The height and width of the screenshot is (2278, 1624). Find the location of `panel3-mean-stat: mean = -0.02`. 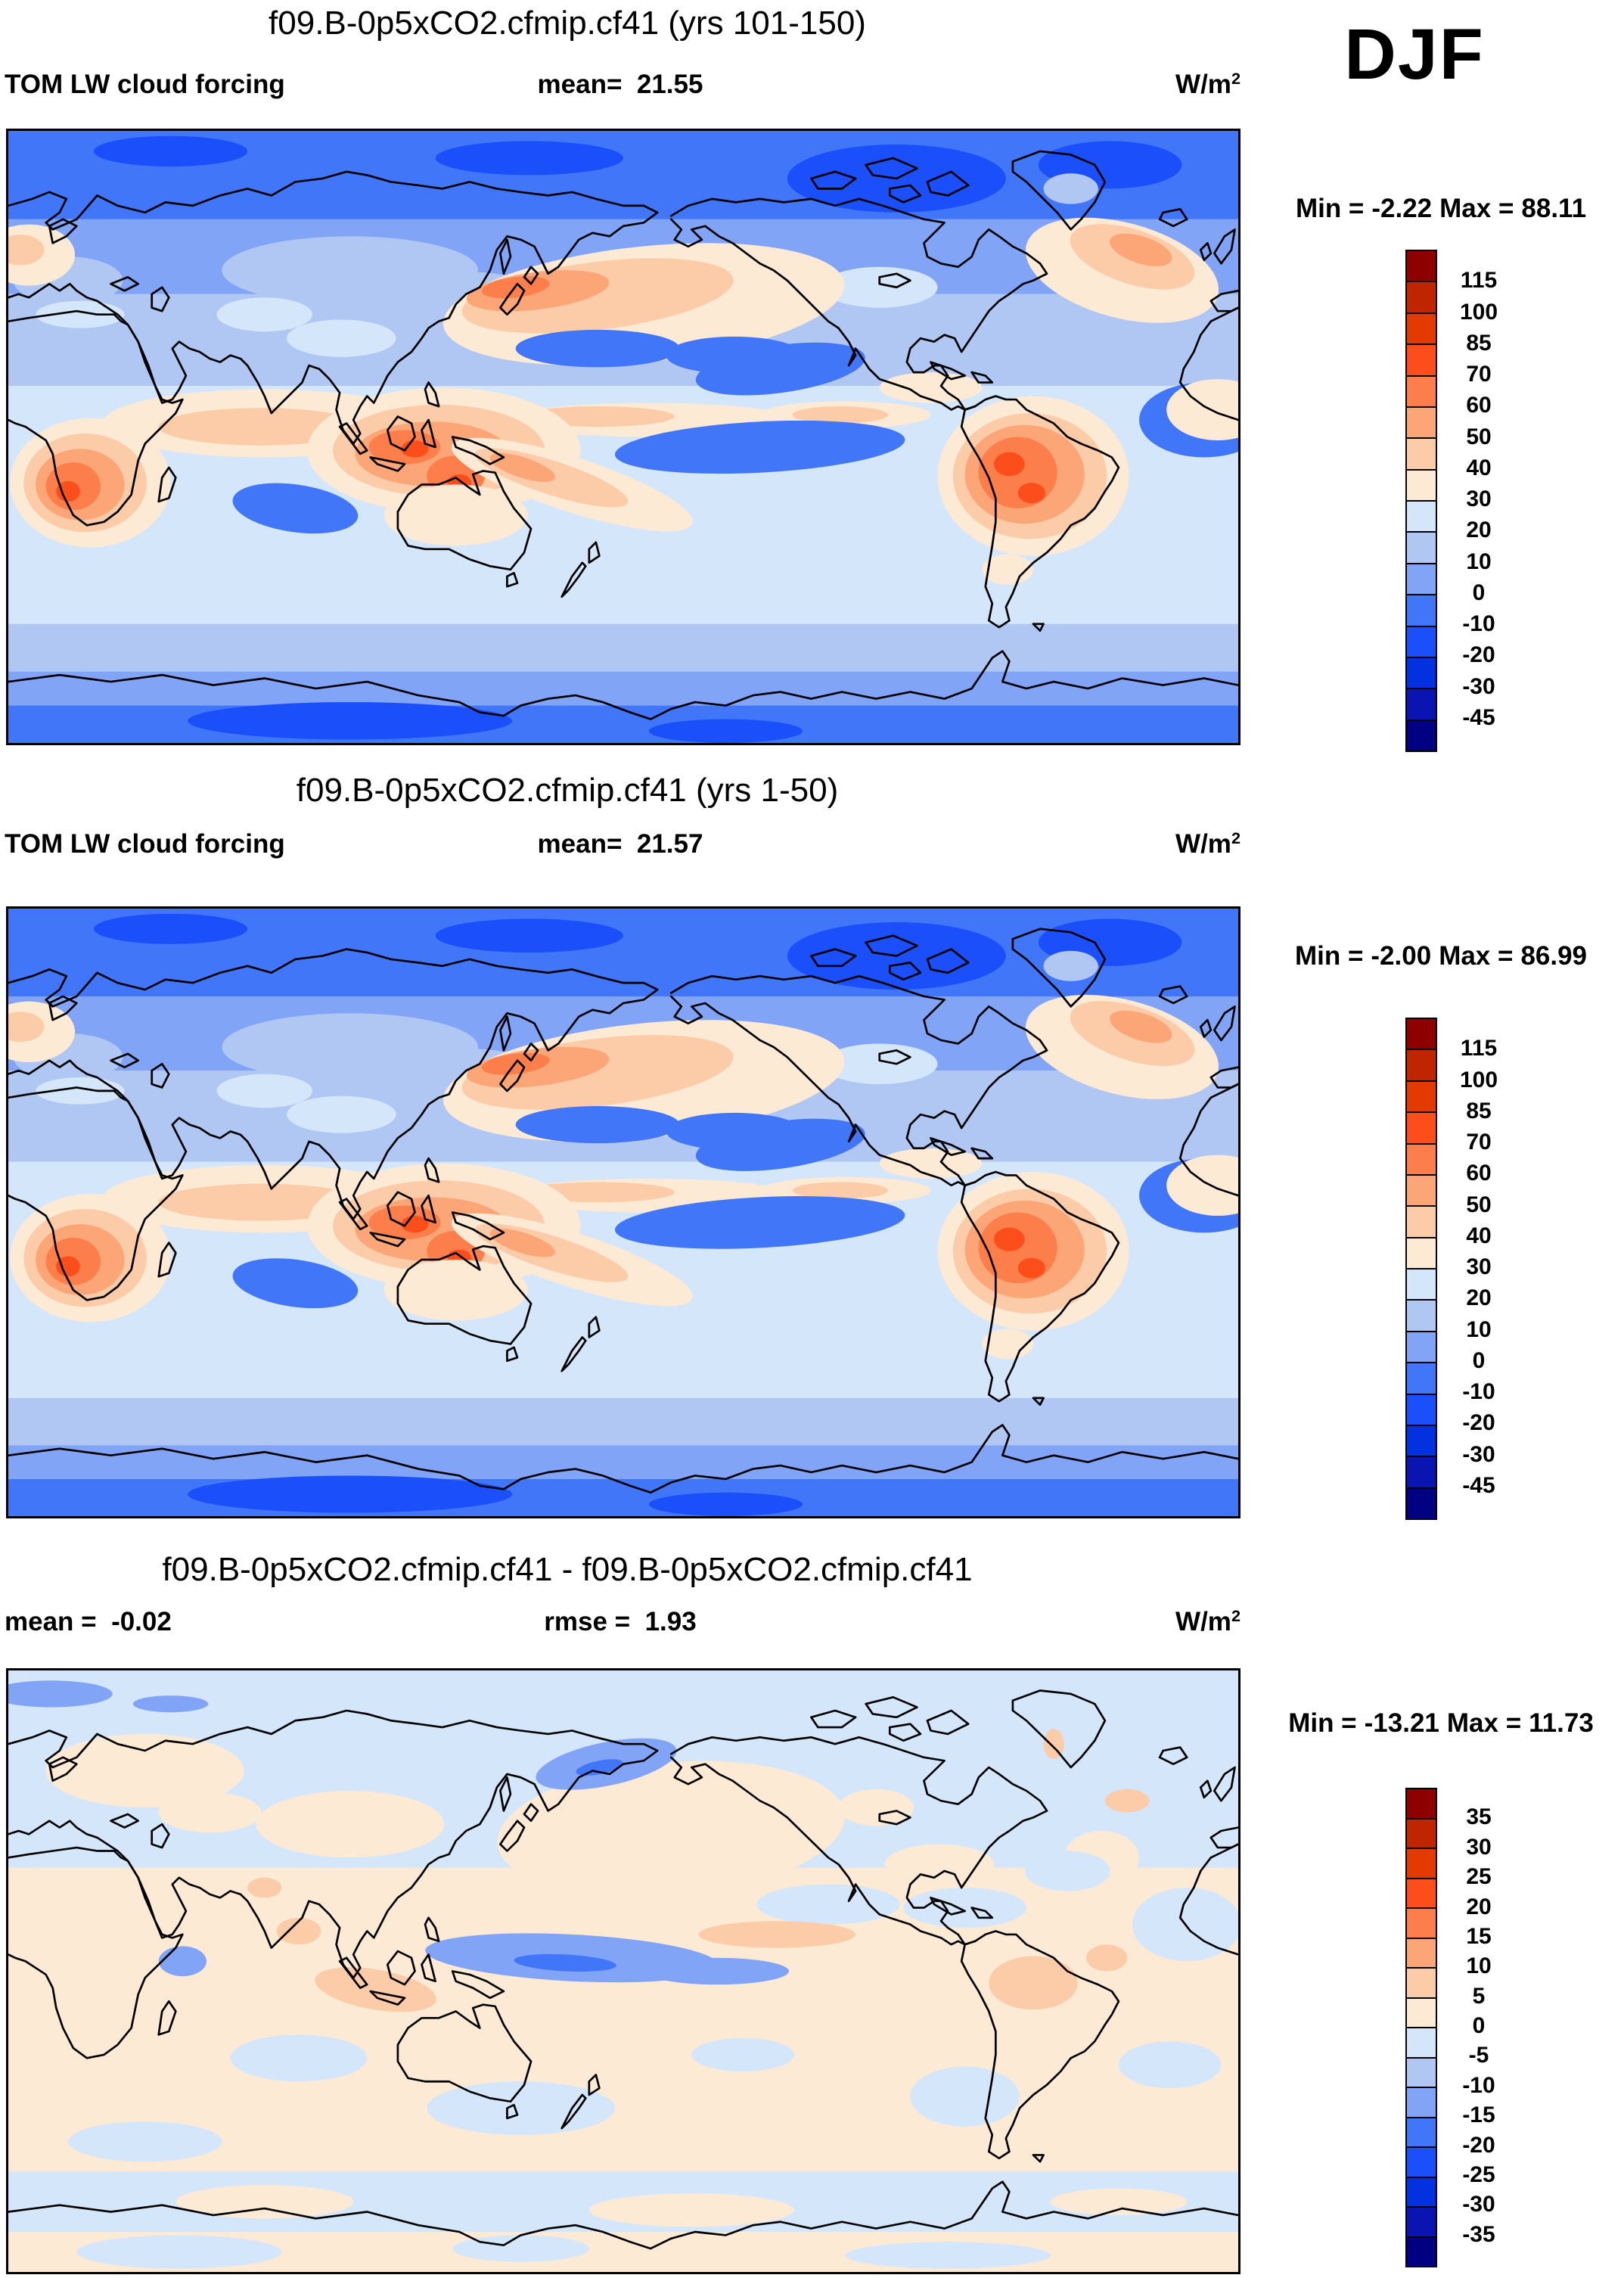

panel3-mean-stat: mean = -0.02 is located at coordinates (88, 1622).